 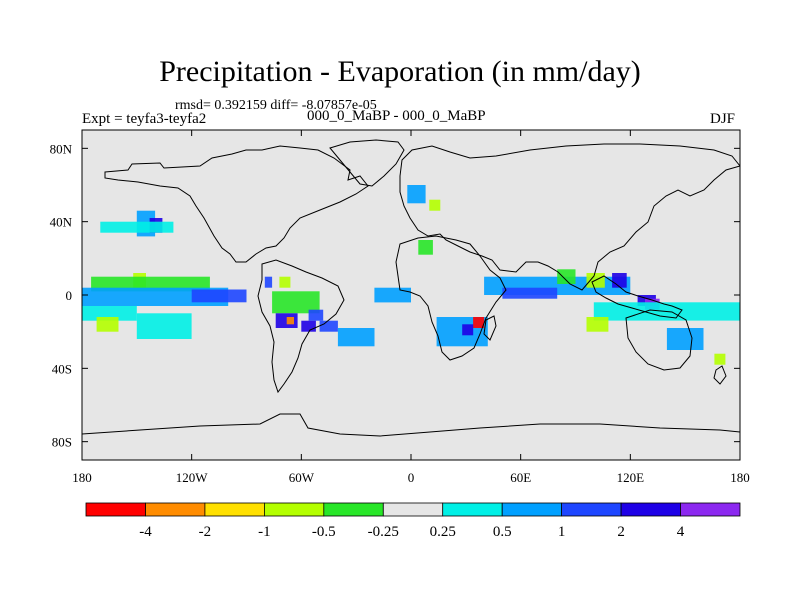 What do you see at coordinates (637, 297) in the screenshot?
I see `coastline-maritime-continent` at bounding box center [637, 297].